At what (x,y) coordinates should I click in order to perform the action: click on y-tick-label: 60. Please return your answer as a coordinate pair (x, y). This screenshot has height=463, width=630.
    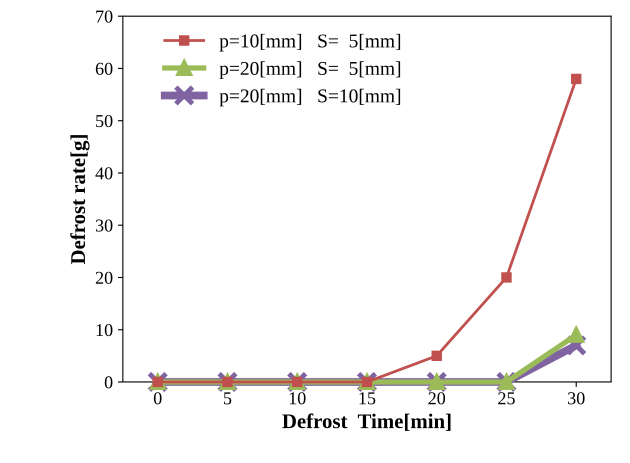
    Looking at the image, I should click on (104, 68).